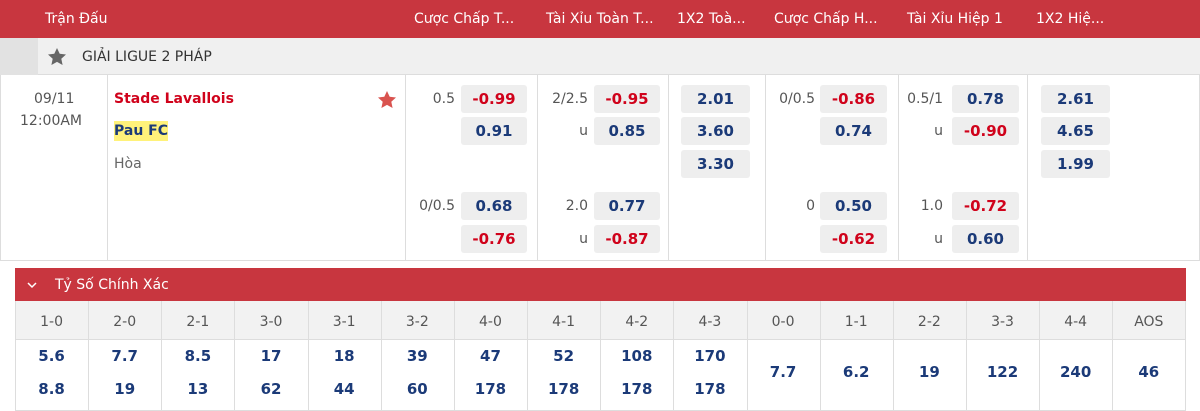  I want to click on score-odds: 122, so click(1002, 372).